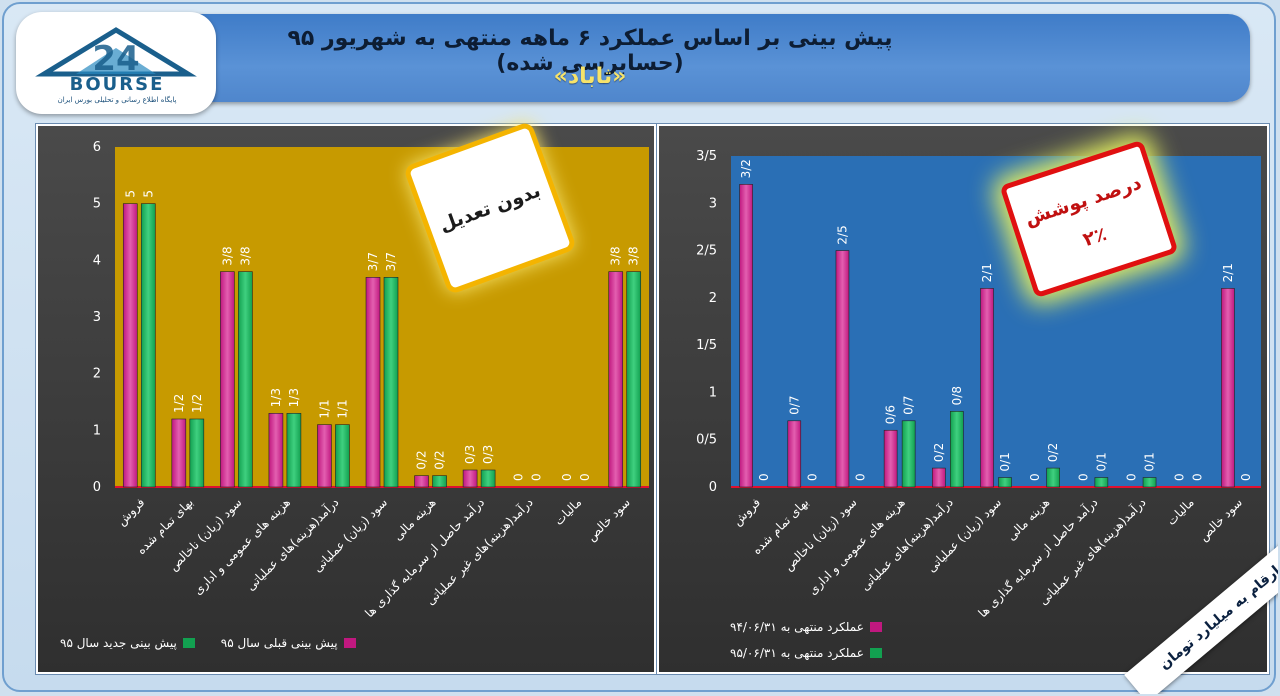 Image resolution: width=1280 pixels, height=696 pixels. What do you see at coordinates (342, 408) in the screenshot?
I see `bar-data-label: 1/1` at bounding box center [342, 408].